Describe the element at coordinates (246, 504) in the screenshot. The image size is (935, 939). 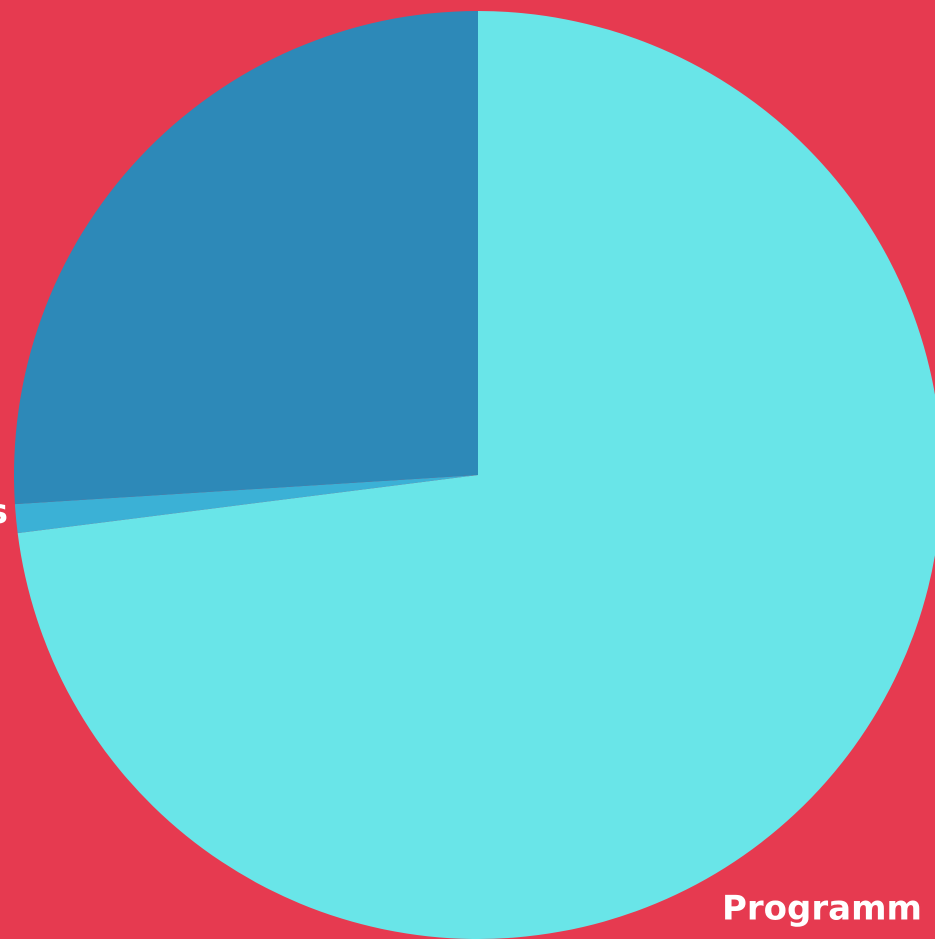
I see `pie-slice` at that location.